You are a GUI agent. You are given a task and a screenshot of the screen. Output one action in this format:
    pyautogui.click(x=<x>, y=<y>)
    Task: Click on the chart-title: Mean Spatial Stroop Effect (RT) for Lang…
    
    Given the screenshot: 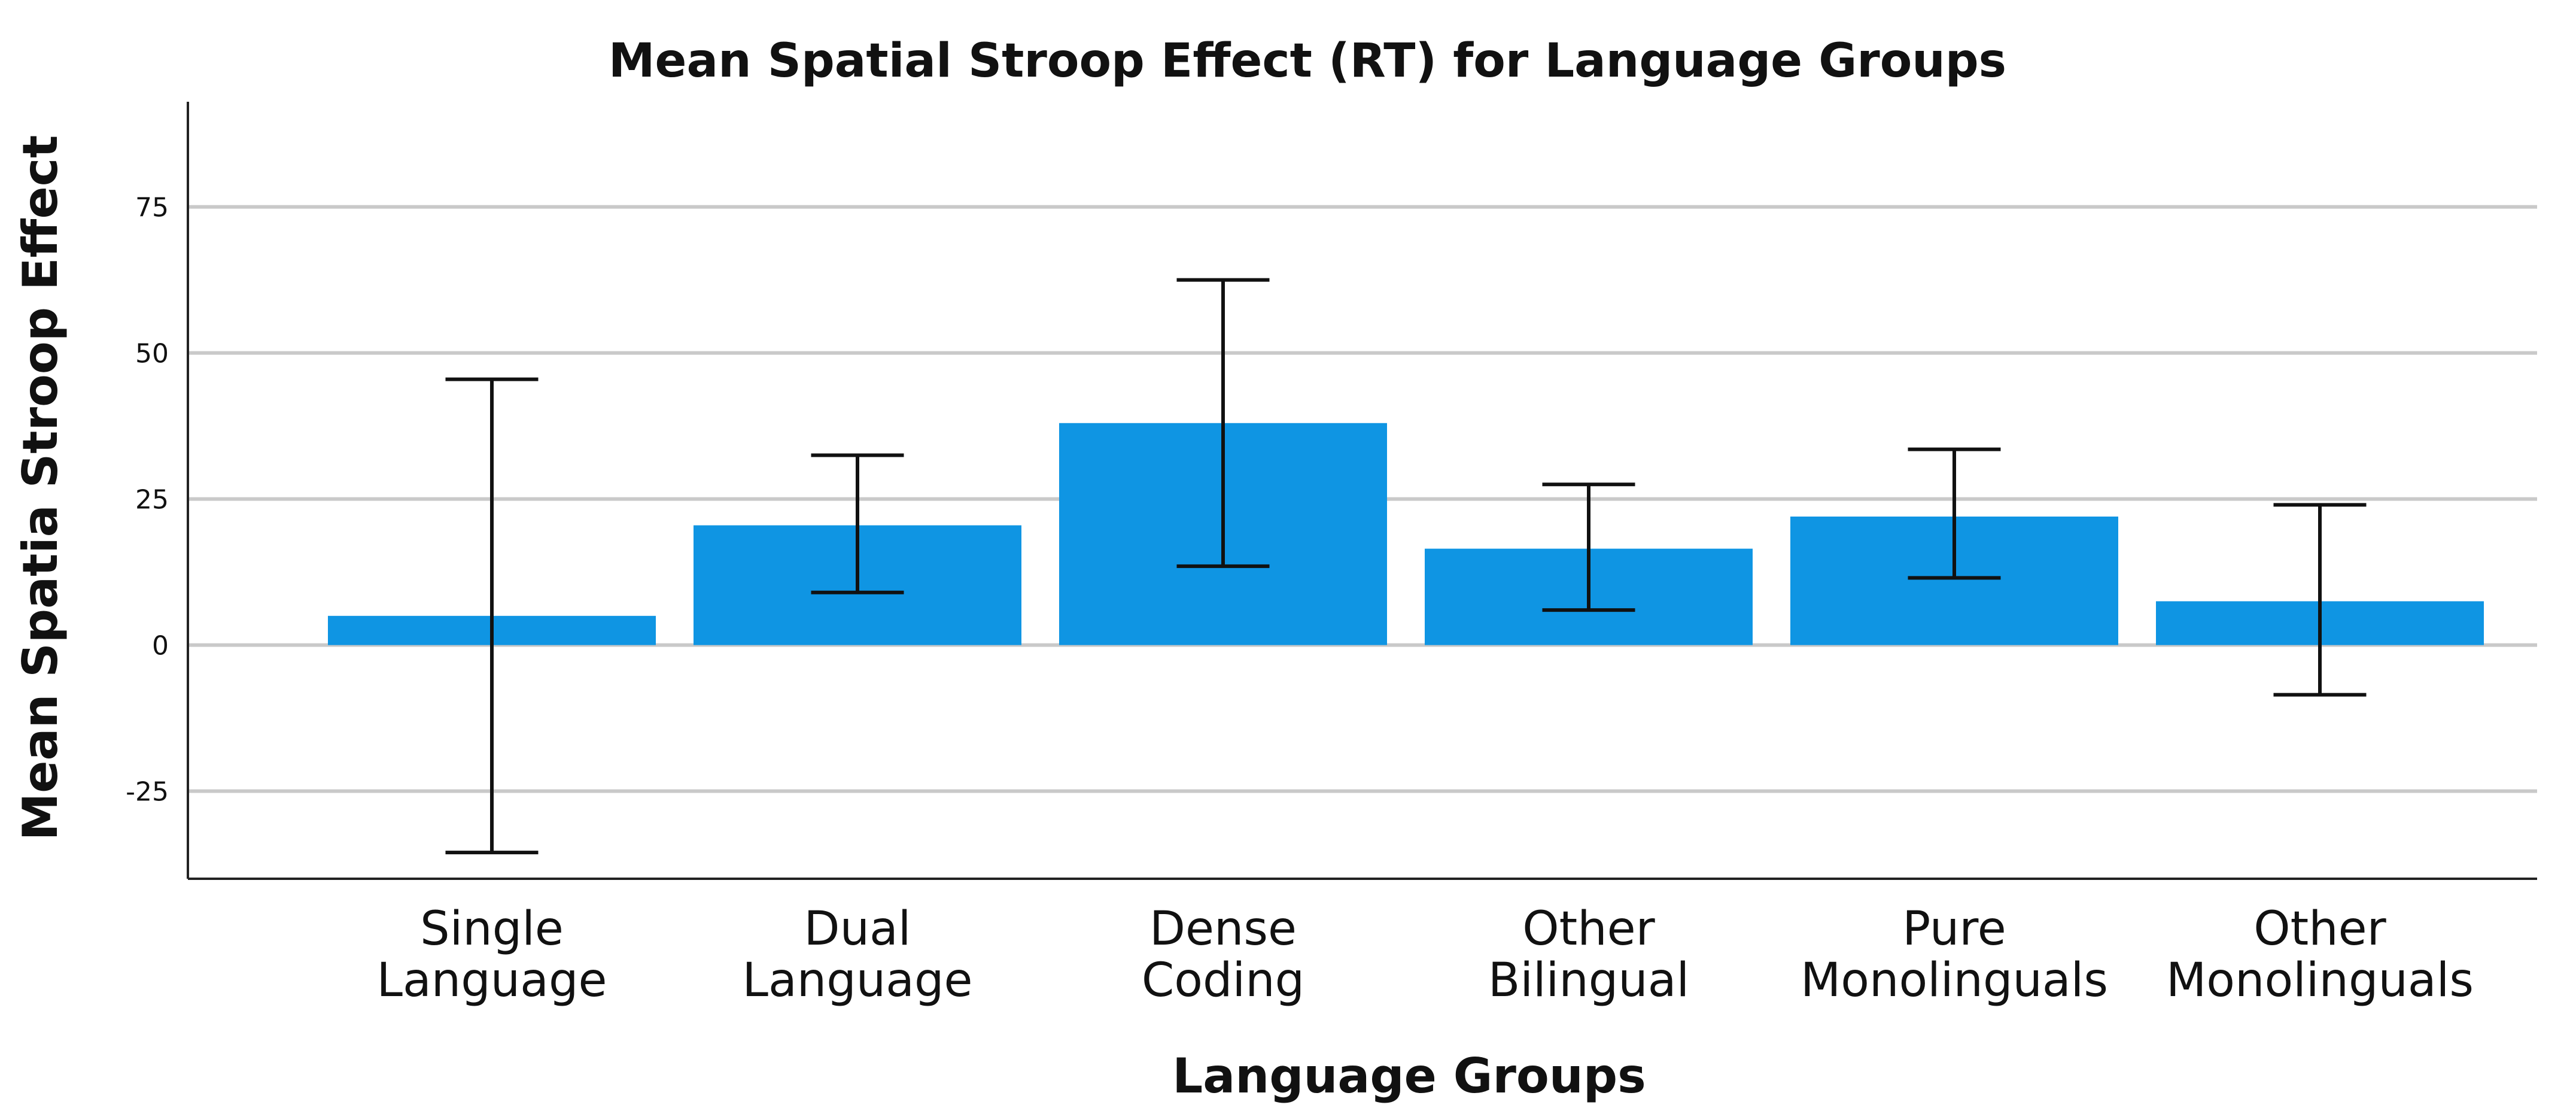 What is the action you would take?
    pyautogui.click(x=1308, y=61)
    